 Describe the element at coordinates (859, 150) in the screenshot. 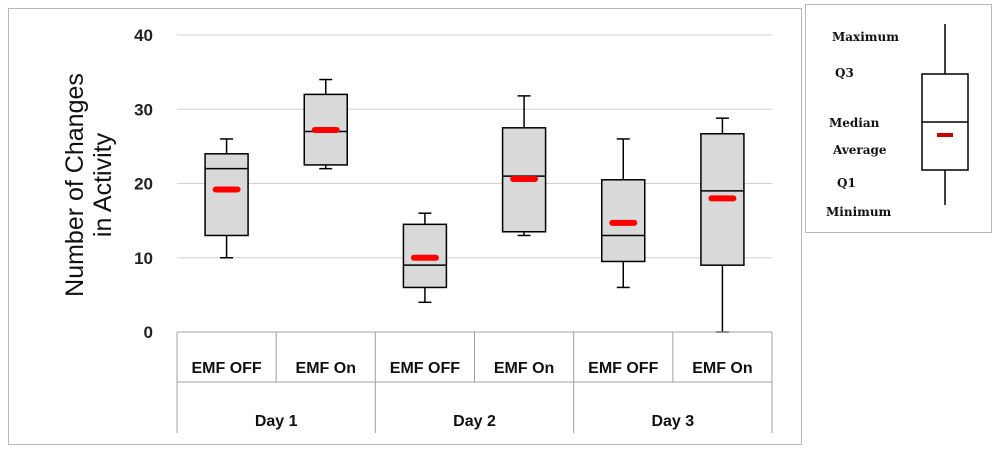

I see `legend-label-average: Average` at that location.